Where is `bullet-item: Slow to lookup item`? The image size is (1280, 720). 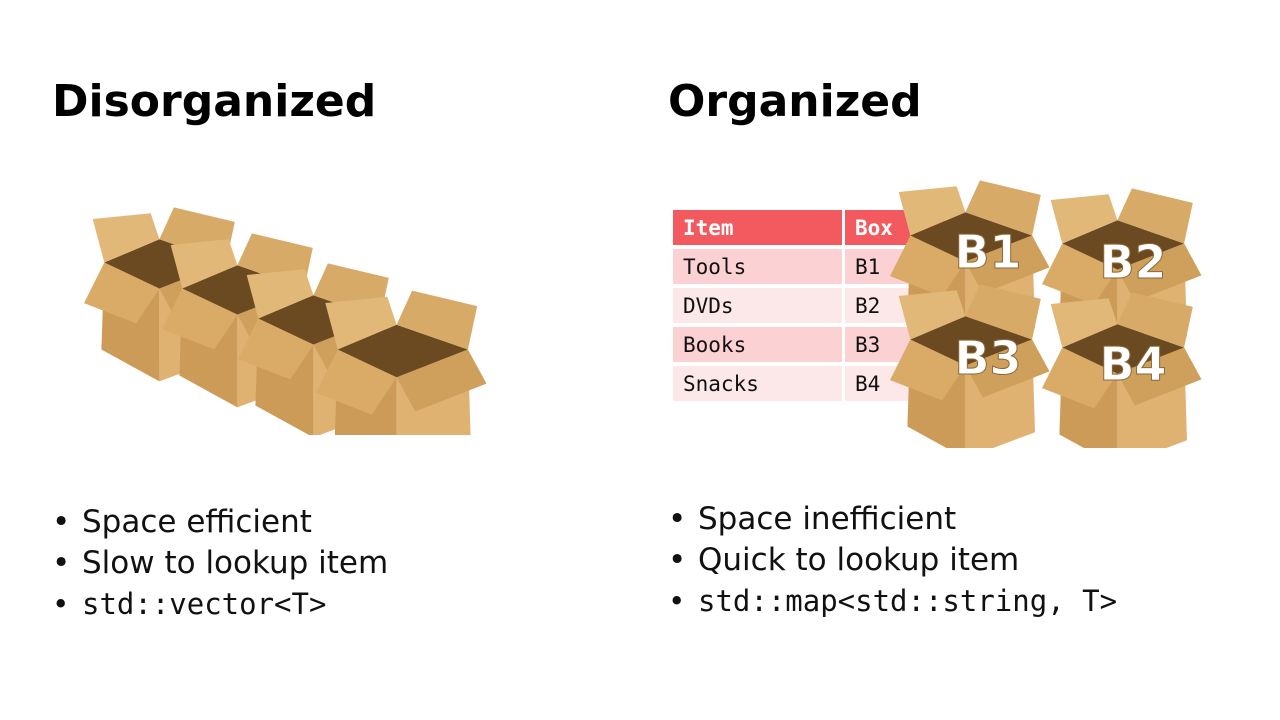 bullet-item: Slow to lookup item is located at coordinates (220, 563).